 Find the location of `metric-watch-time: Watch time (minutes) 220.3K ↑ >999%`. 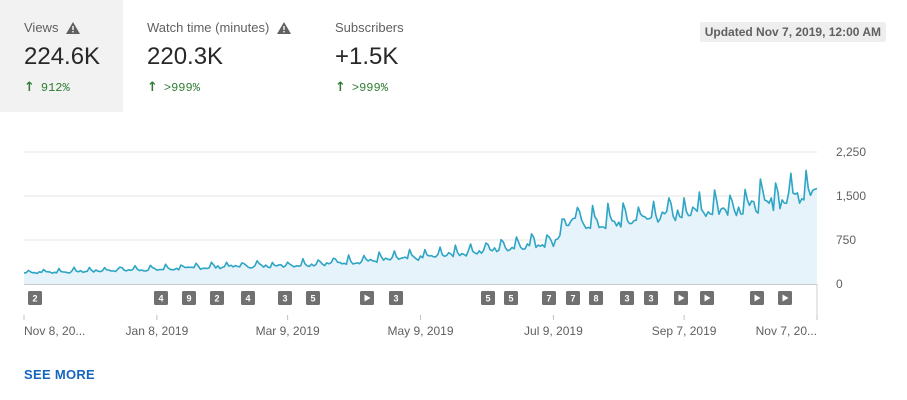

metric-watch-time: Watch time (minutes) 220.3K ↑ >999% is located at coordinates (217, 56).